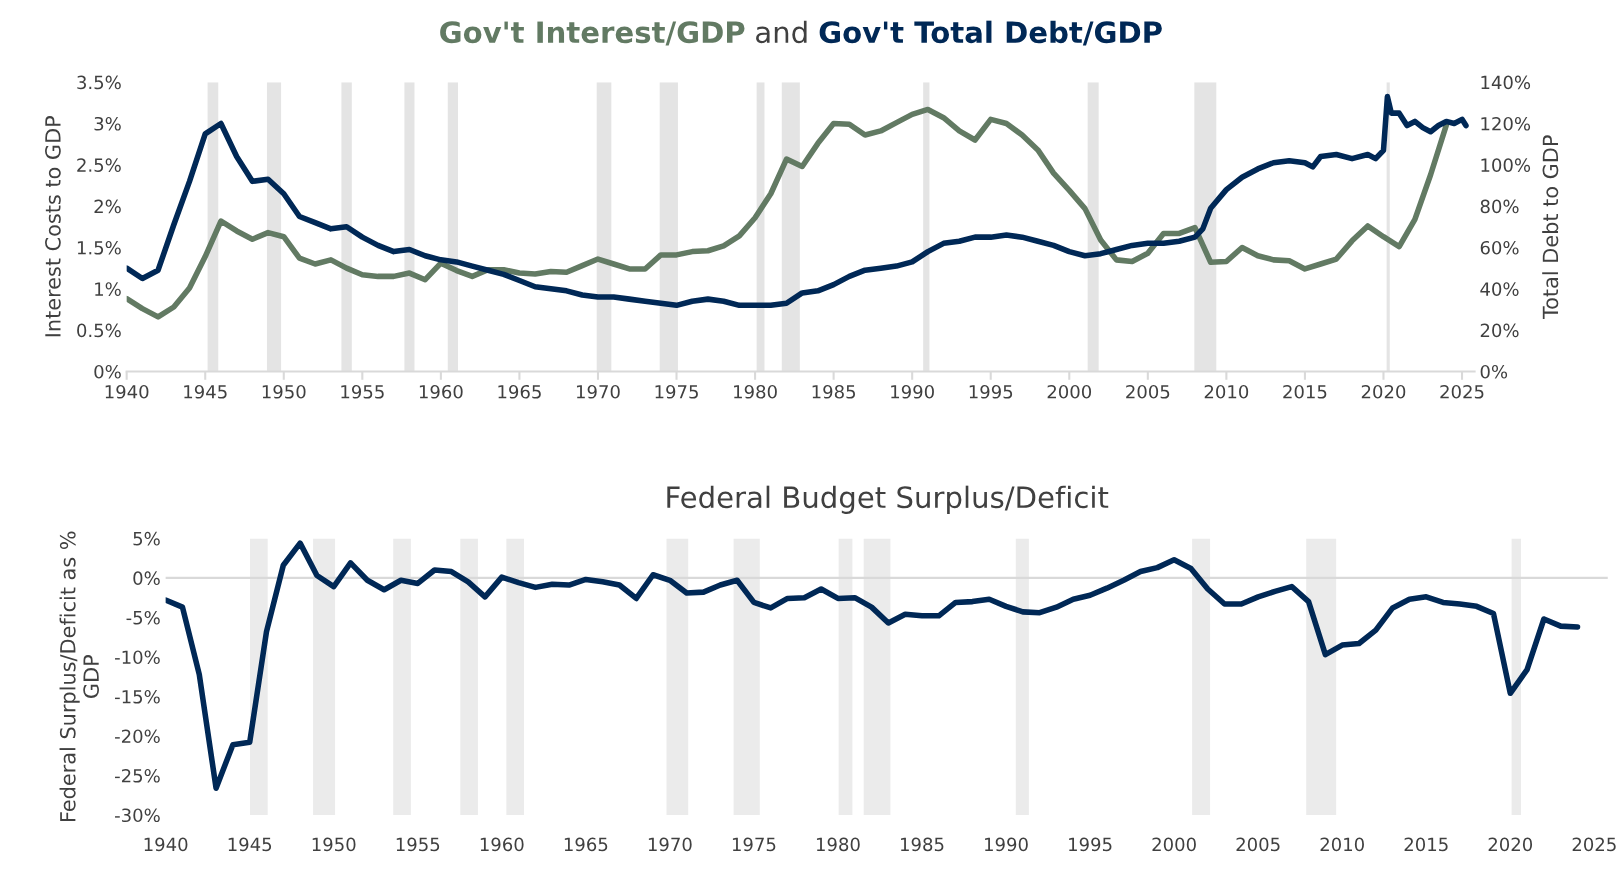  I want to click on y-tick-label: 3%, so click(107, 123).